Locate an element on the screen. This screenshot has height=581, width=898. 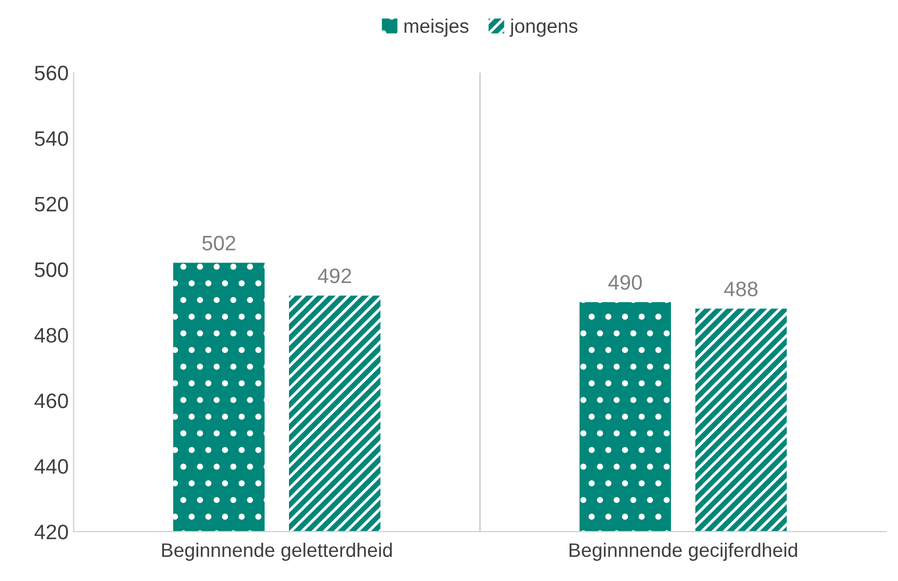
data-label: 488 is located at coordinates (741, 289).